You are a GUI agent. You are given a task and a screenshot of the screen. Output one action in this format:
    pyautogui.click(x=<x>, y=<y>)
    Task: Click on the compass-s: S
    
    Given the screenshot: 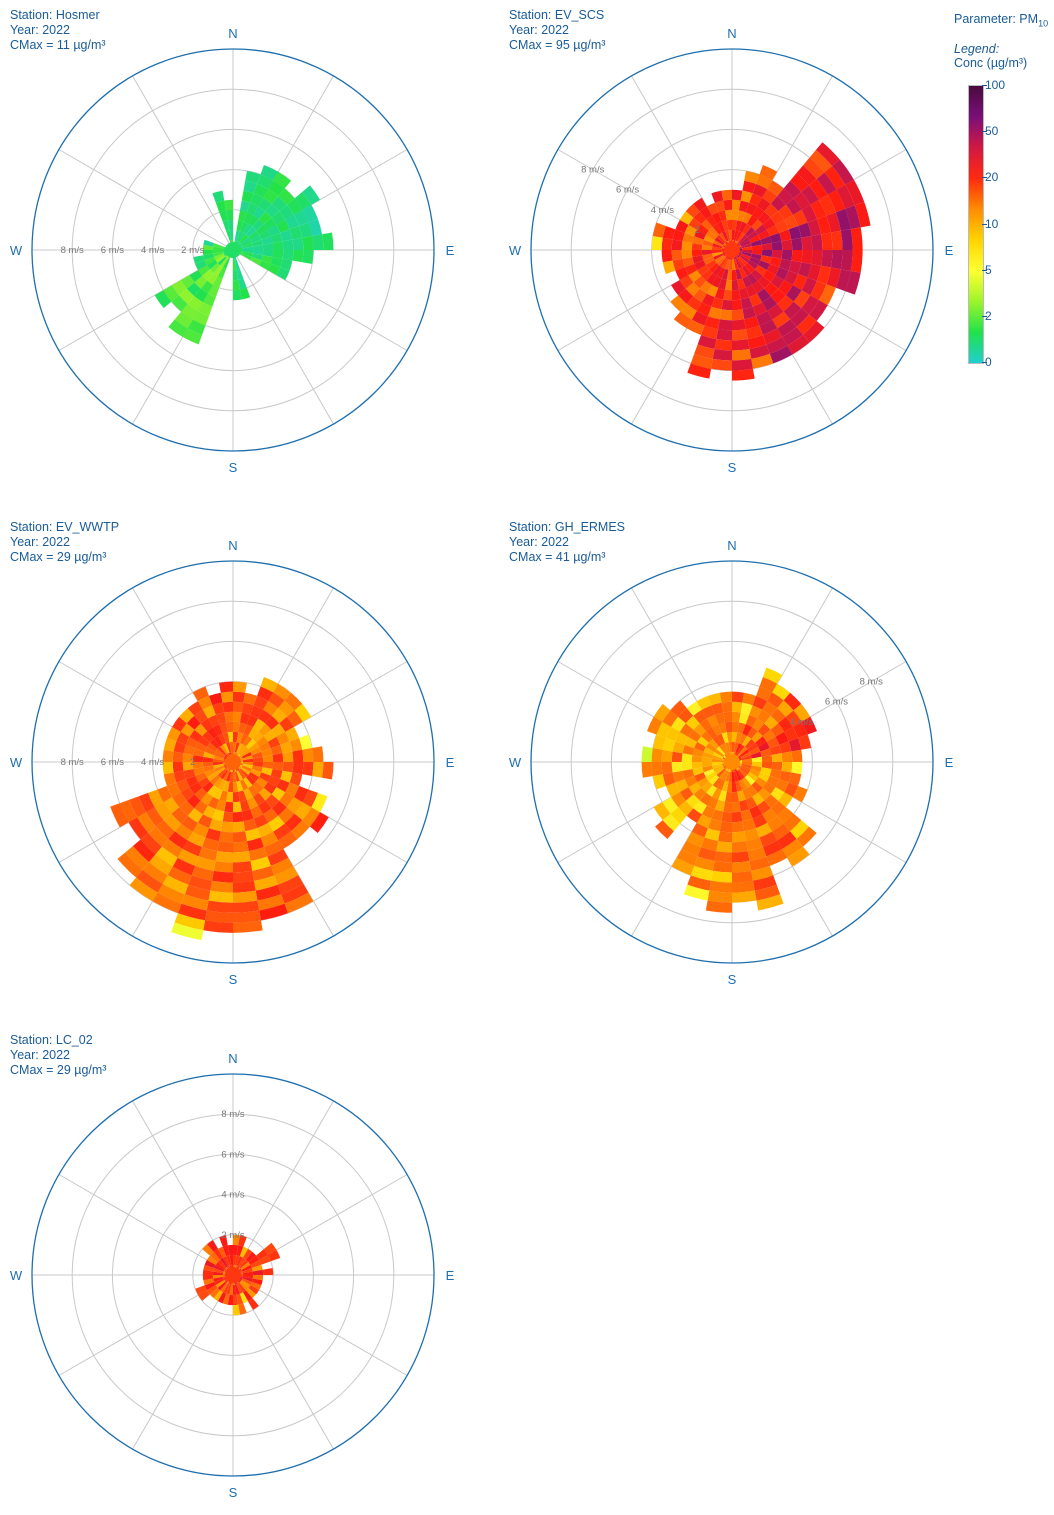 What is the action you would take?
    pyautogui.click(x=732, y=467)
    